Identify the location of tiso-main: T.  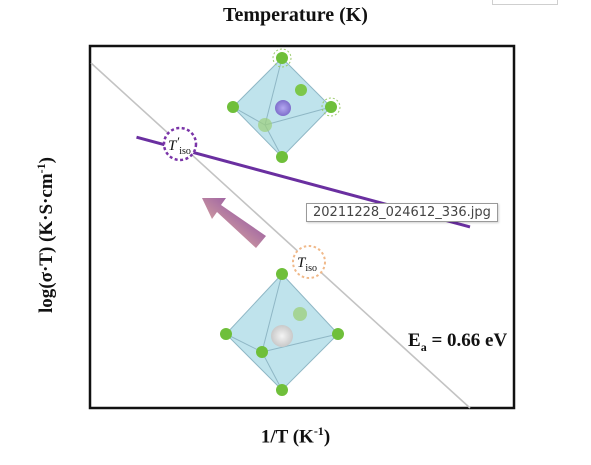
(302, 263).